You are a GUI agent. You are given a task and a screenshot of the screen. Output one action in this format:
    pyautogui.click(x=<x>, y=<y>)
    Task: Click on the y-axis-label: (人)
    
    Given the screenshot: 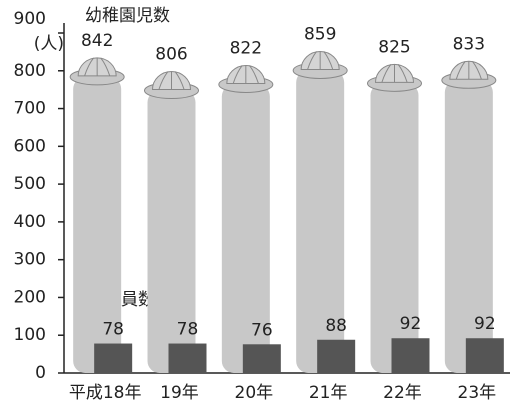 What is the action you would take?
    pyautogui.click(x=49, y=44)
    